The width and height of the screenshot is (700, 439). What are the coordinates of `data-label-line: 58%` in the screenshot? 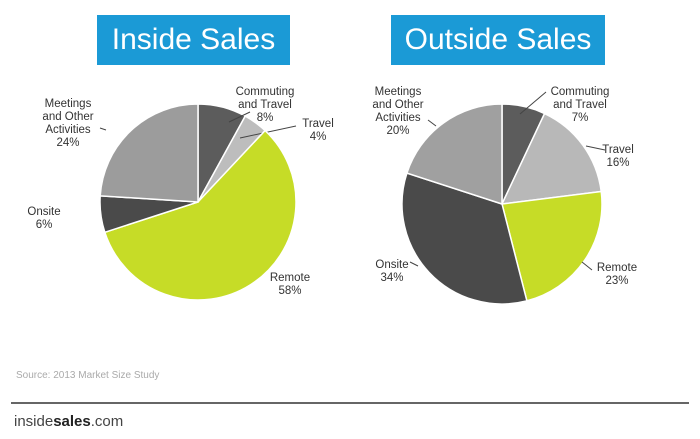 It's located at (290, 291).